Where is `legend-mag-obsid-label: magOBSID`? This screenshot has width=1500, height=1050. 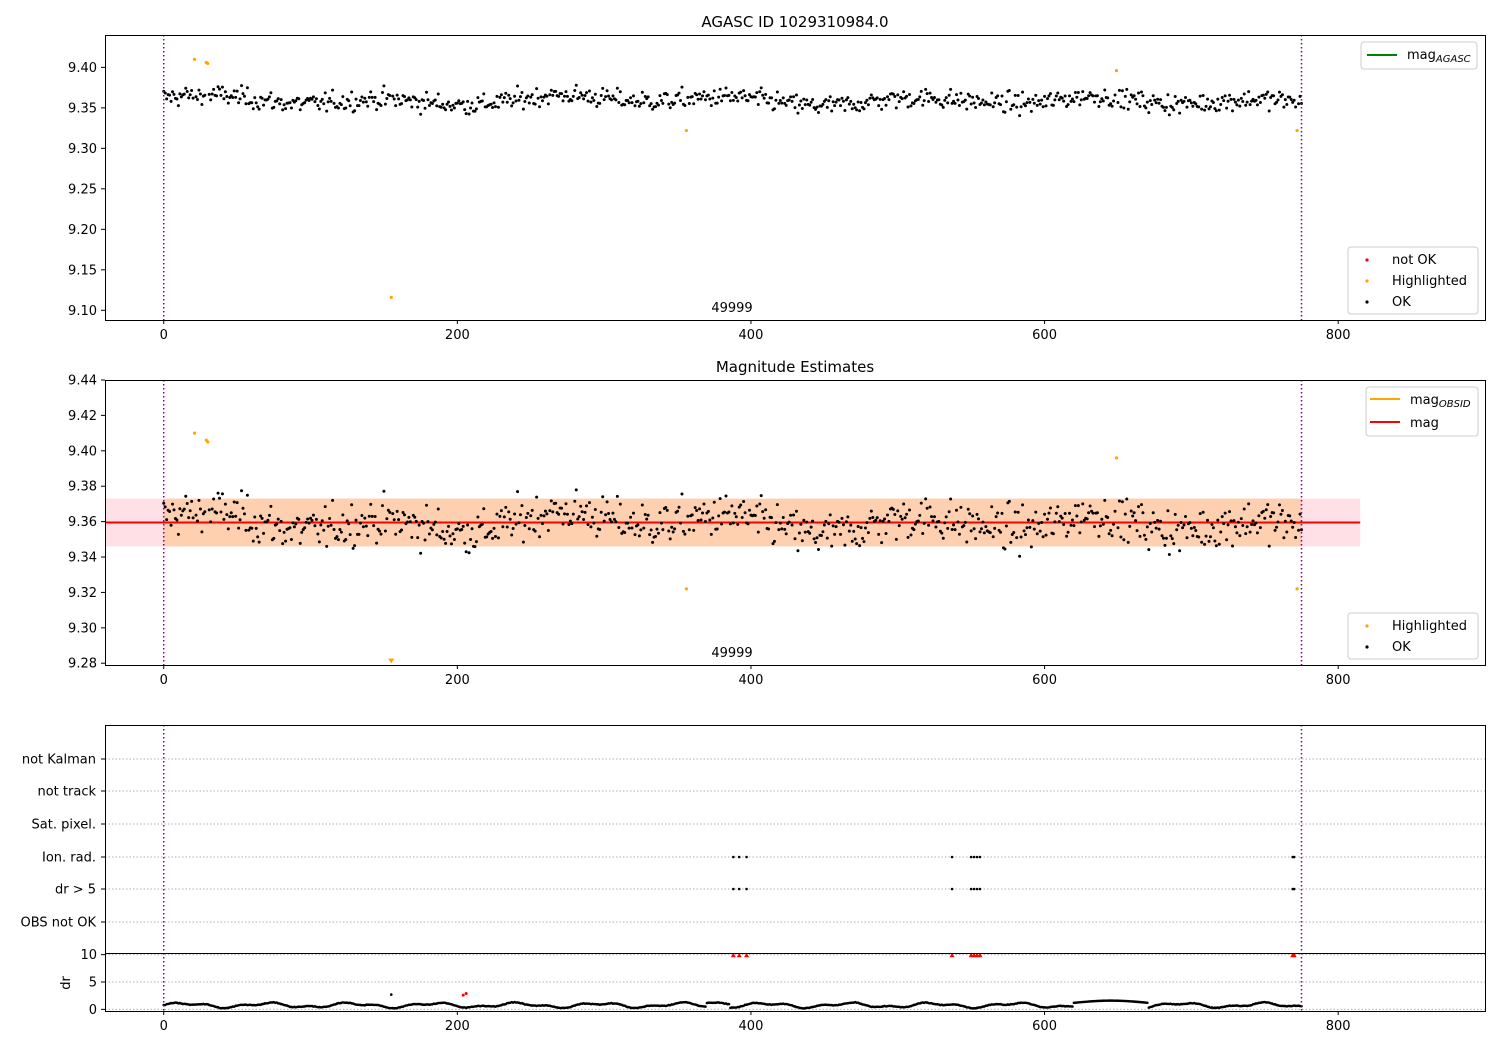 legend-mag-obsid-label: magOBSID is located at coordinates (1440, 401).